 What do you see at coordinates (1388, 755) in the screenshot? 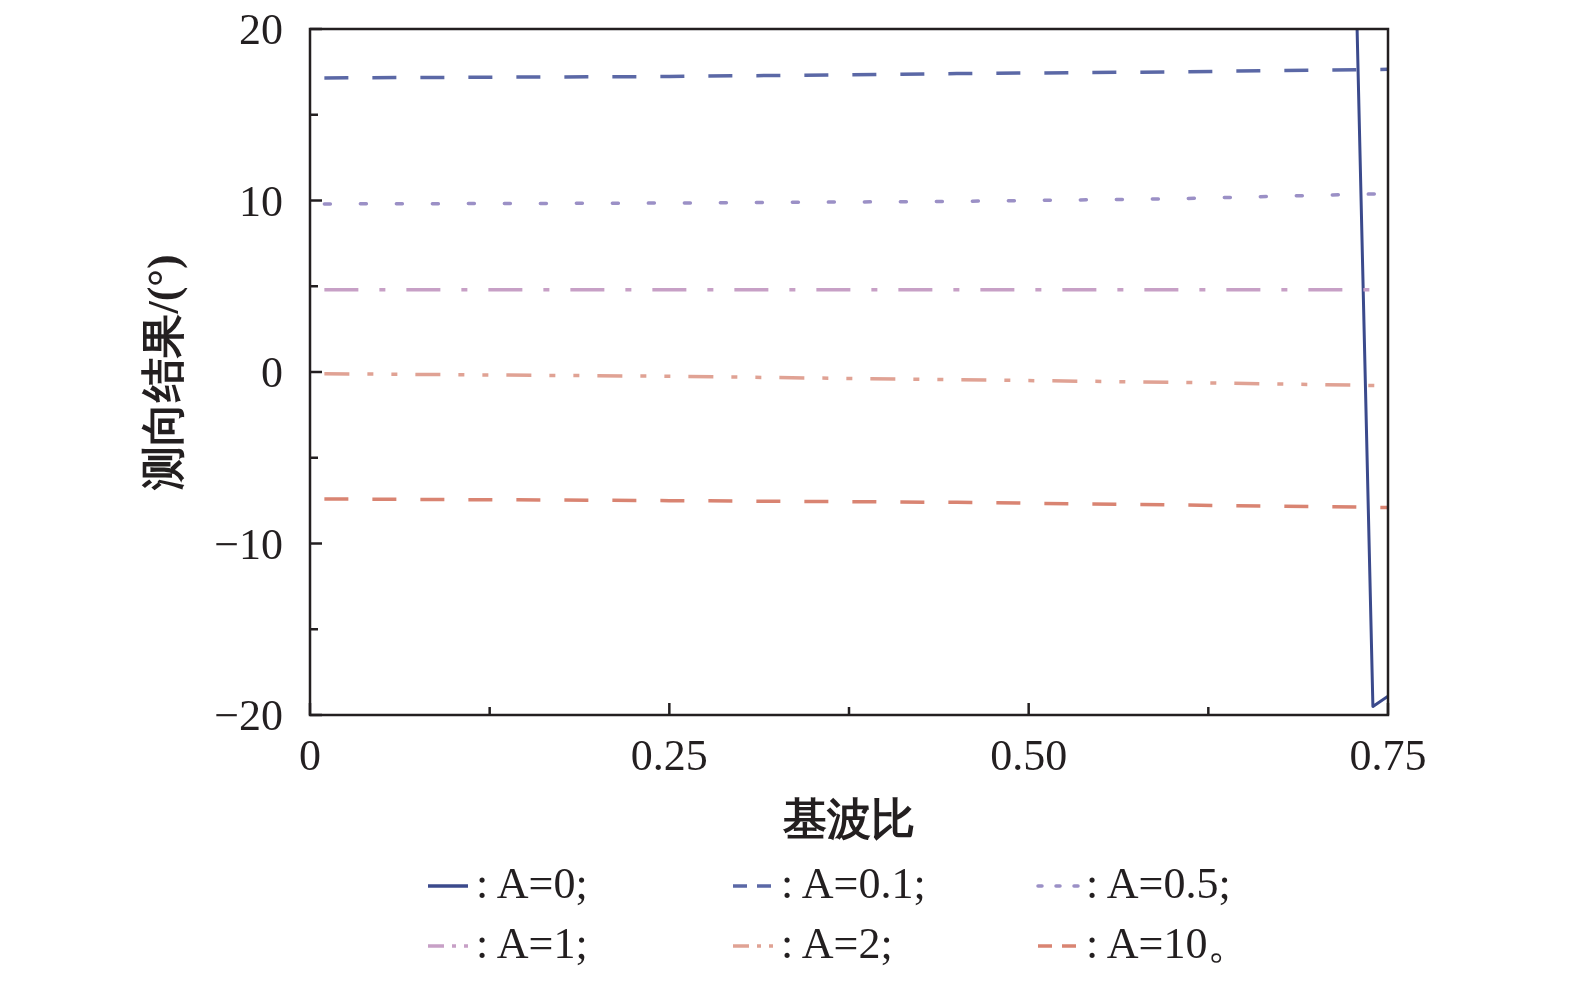
I see `x-tick-label: 0.75` at bounding box center [1388, 755].